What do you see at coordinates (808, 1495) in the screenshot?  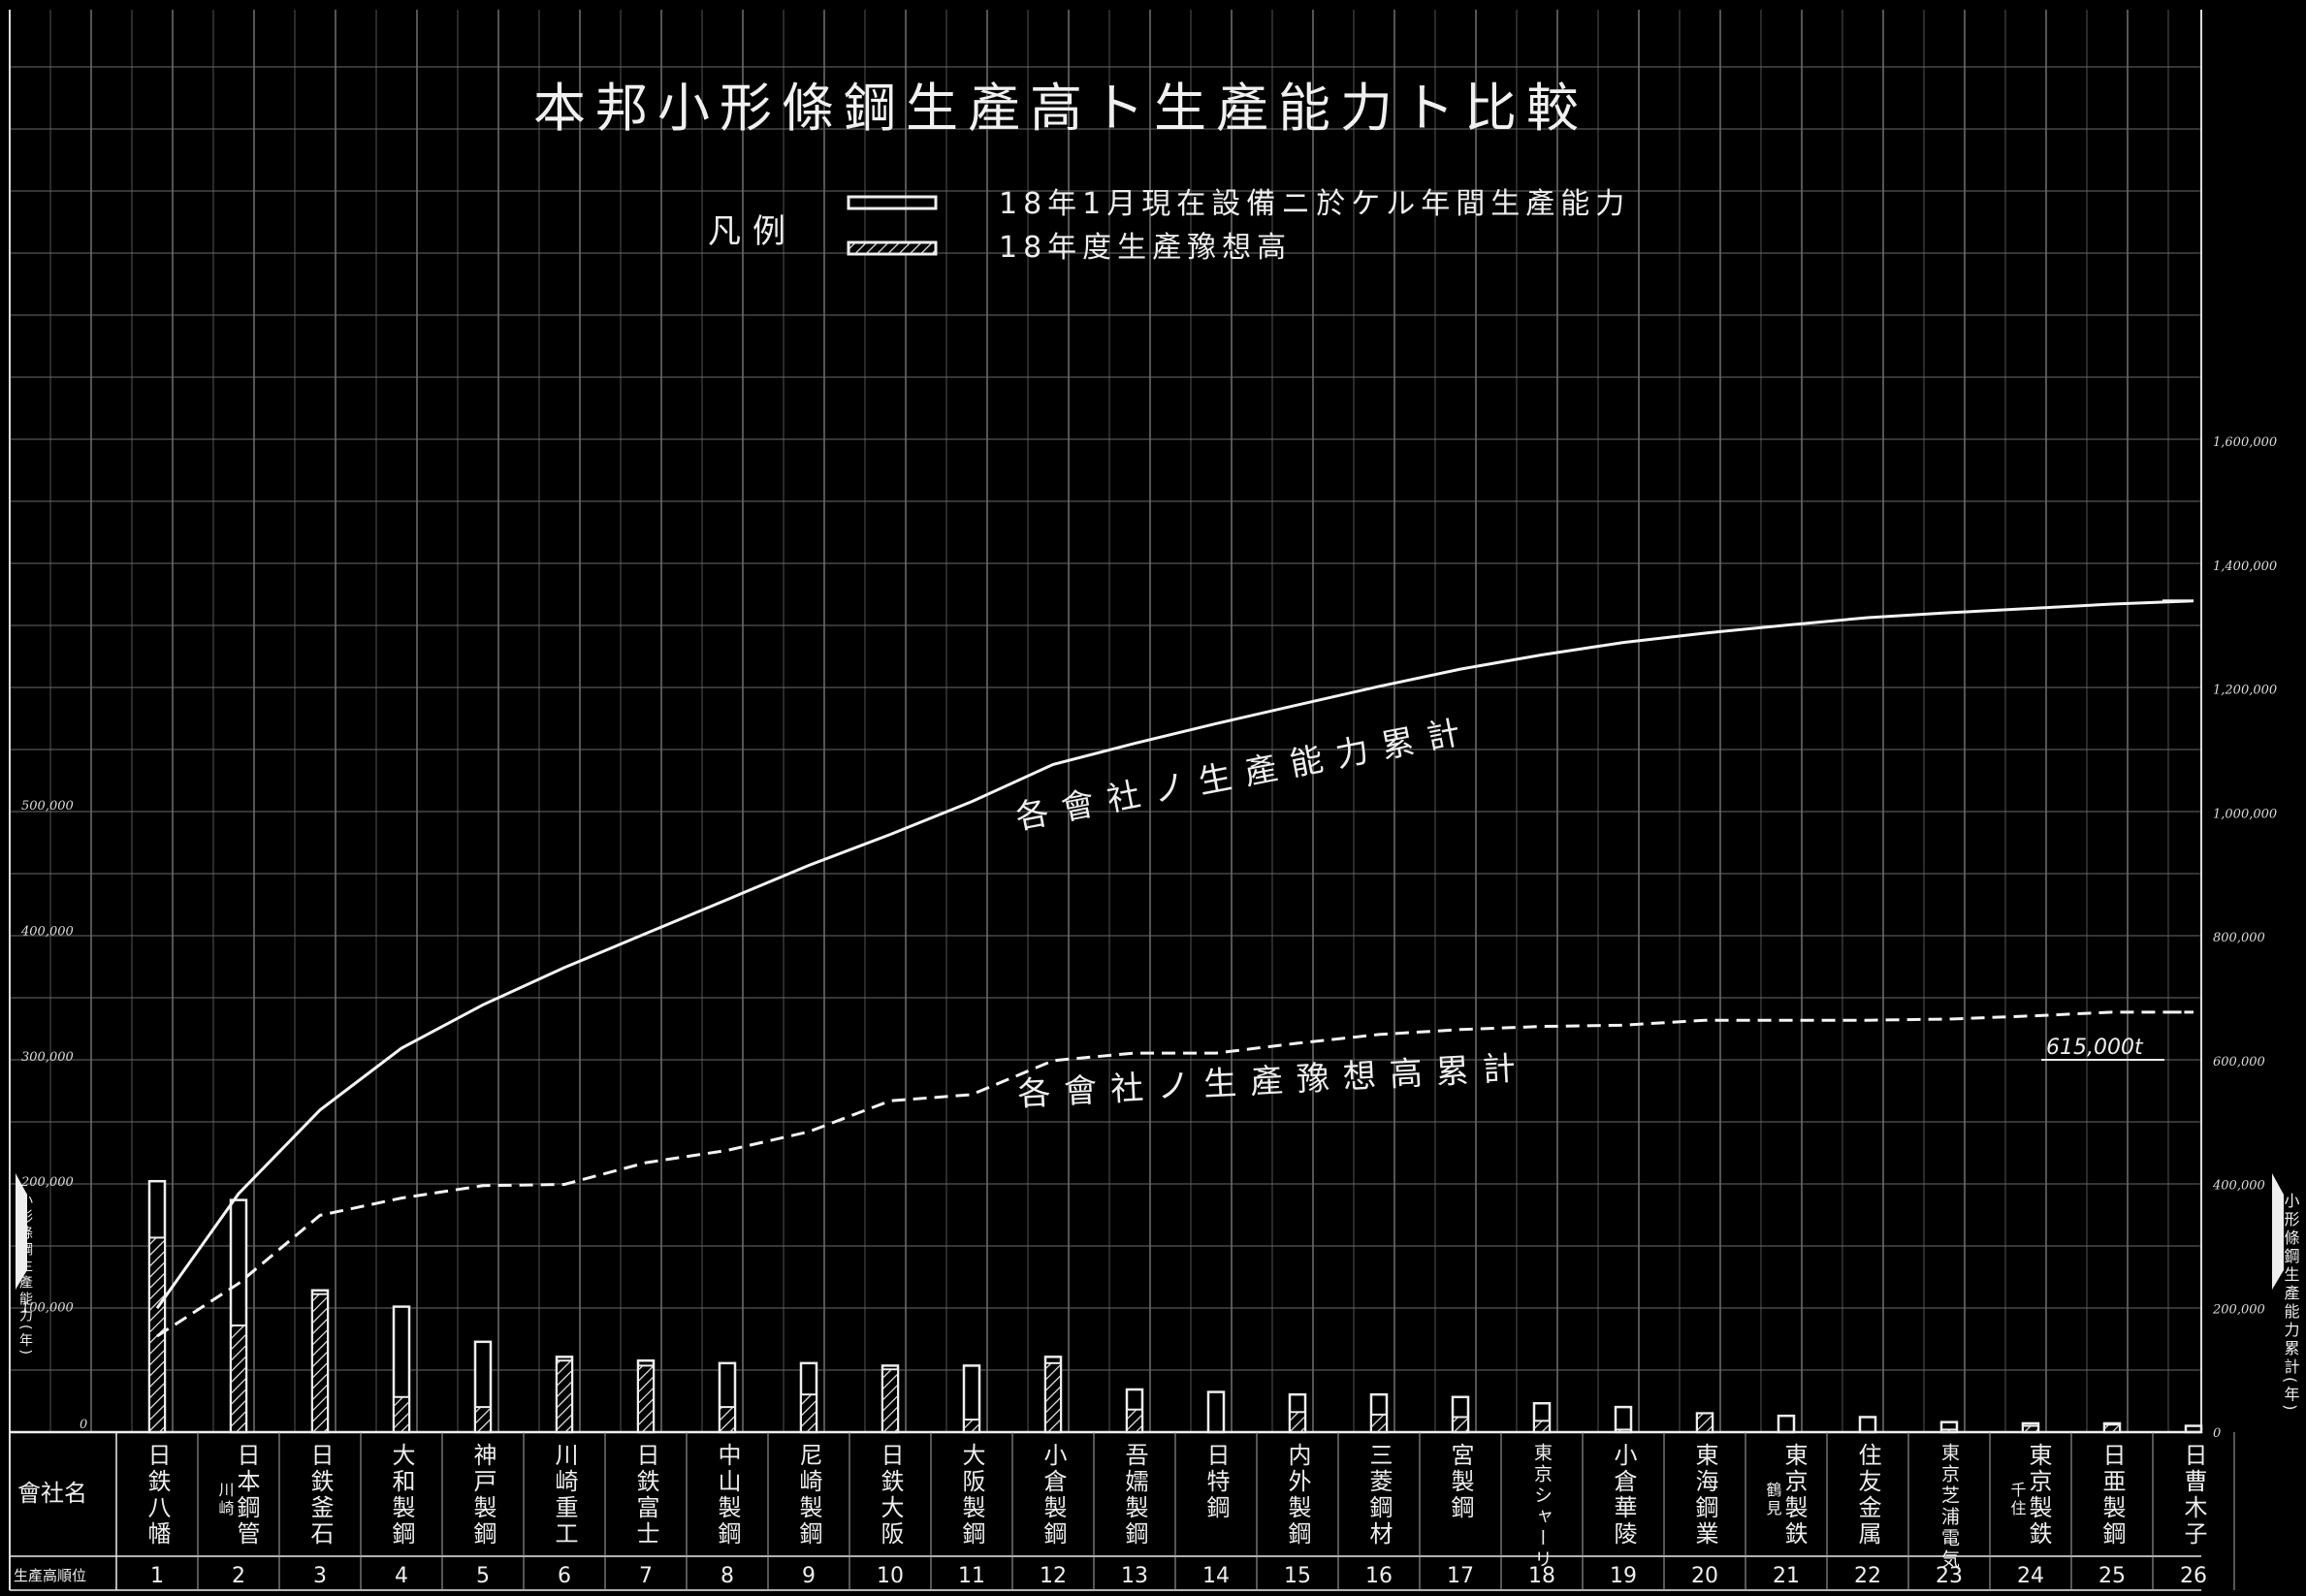 I see `company-name: 尼崎製鋼` at bounding box center [808, 1495].